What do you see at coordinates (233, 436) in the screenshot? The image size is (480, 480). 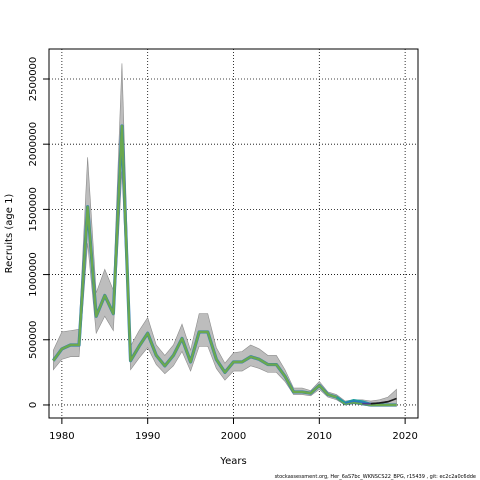 I see `x-tick-label: 2000` at bounding box center [233, 436].